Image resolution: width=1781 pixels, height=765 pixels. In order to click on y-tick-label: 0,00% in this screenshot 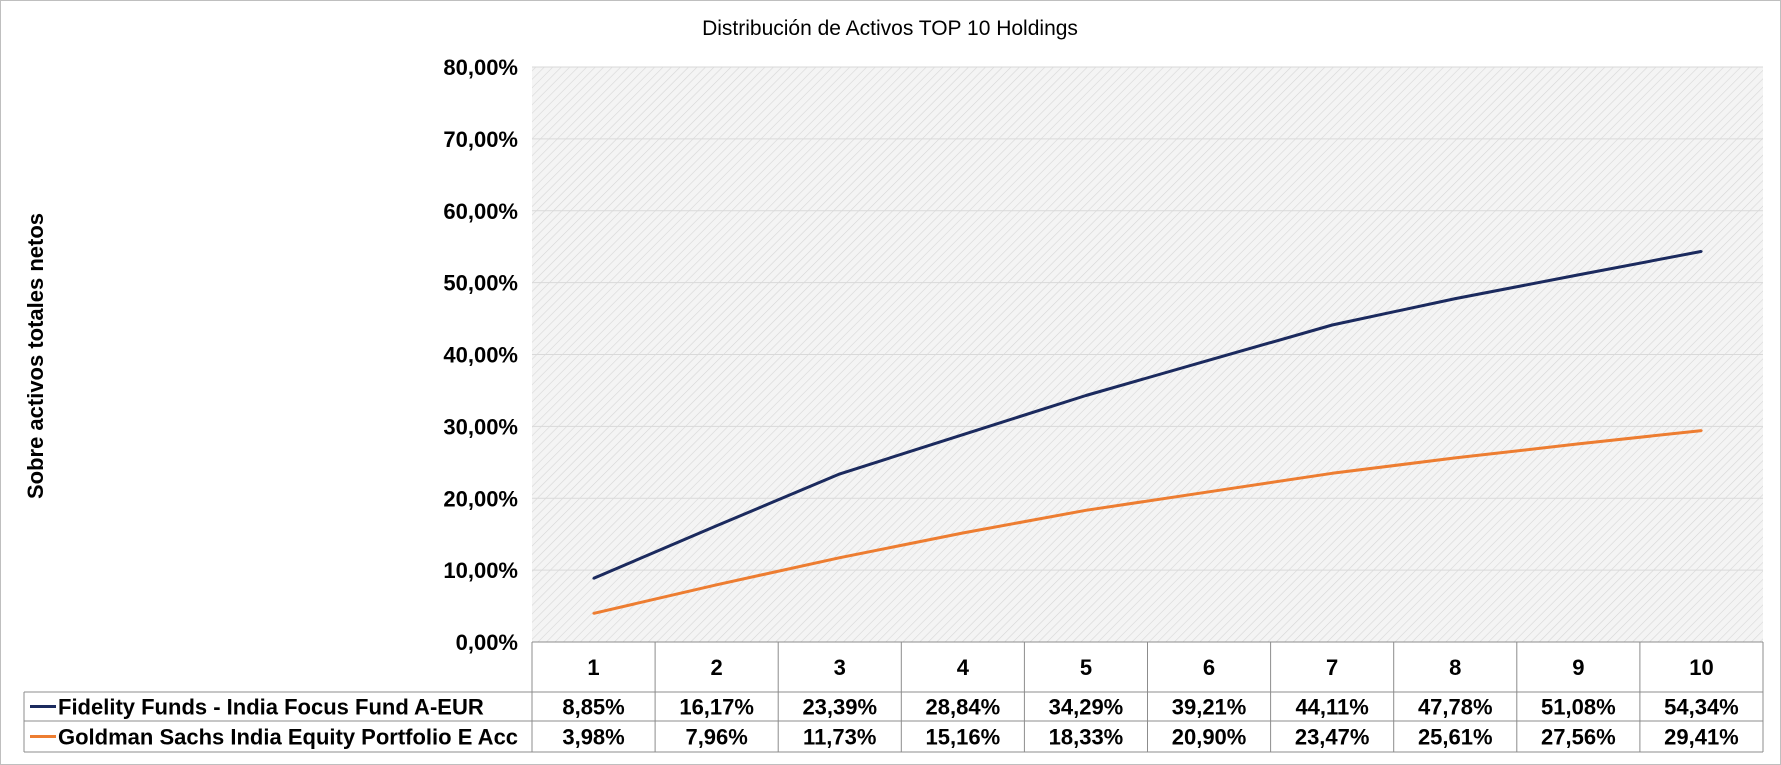, I will do `click(487, 642)`.